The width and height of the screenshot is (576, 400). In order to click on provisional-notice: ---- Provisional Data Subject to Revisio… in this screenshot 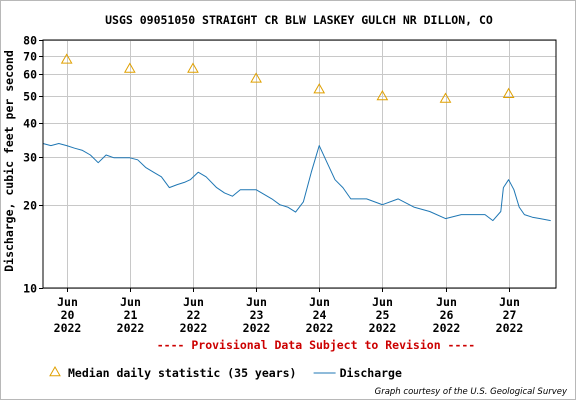, I will do `click(316, 345)`.